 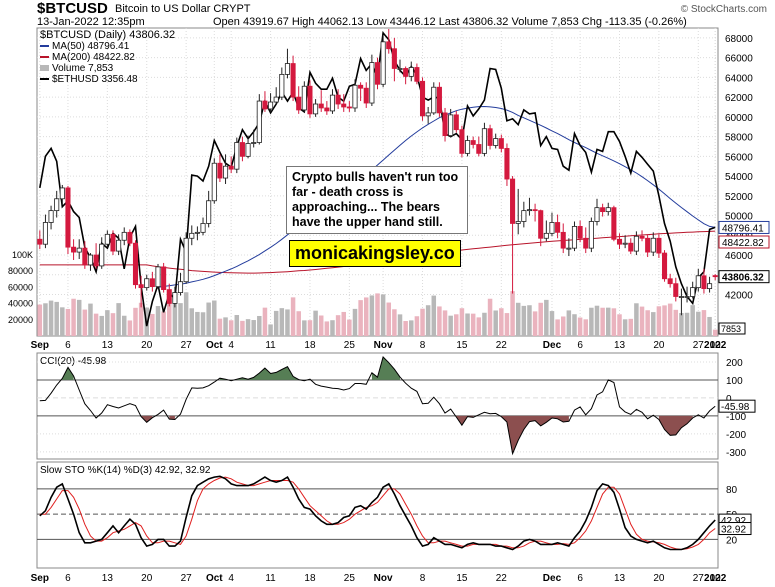 I want to click on symbol-name: Bitcoin to US Dollar CRYPT, so click(x=183, y=9).